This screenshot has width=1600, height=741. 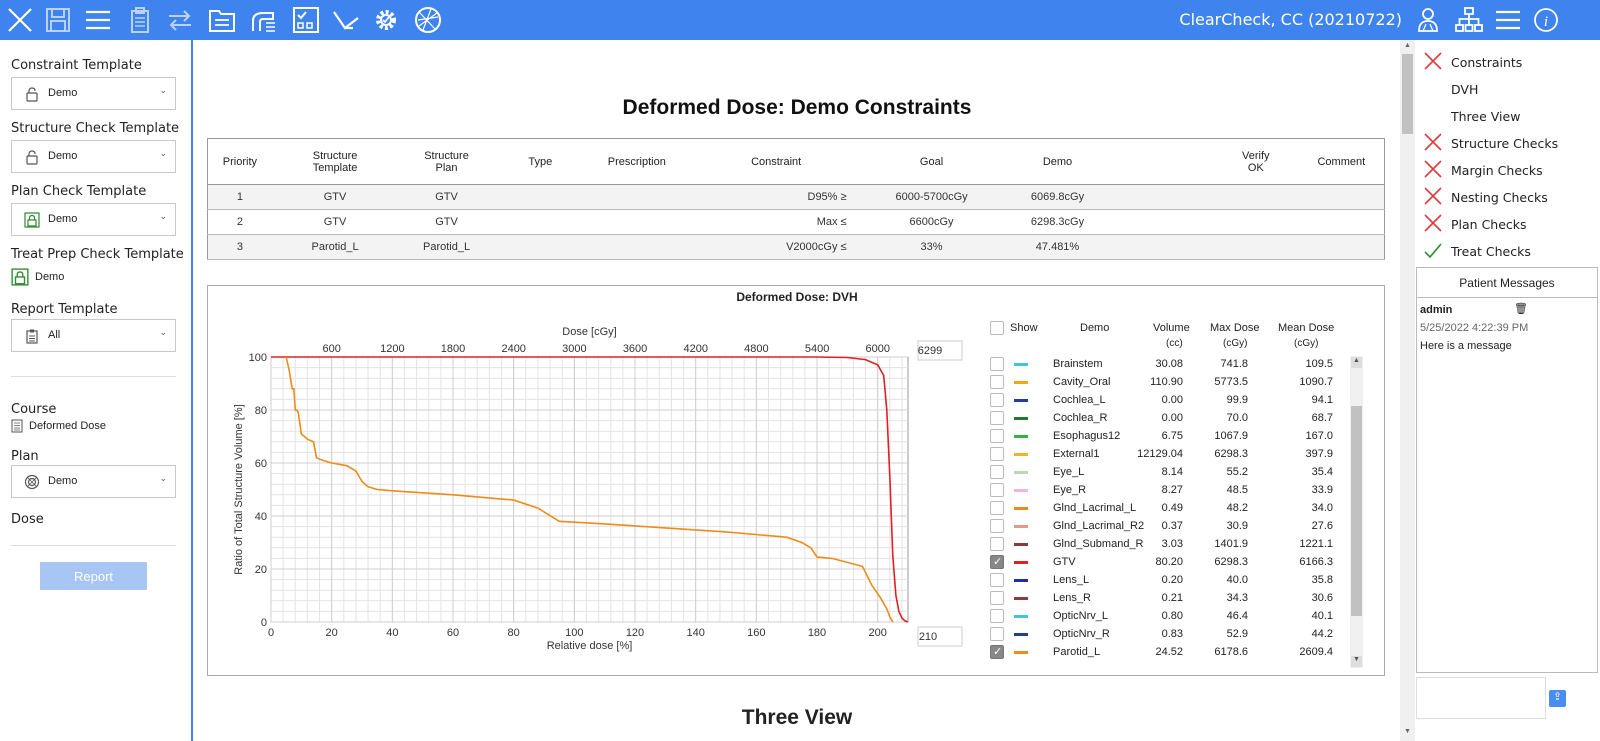 What do you see at coordinates (1168, 509) in the screenshot?
I see `legend-row: Glnd_Lacrimal_L 0.49 48.2 34.0` at bounding box center [1168, 509].